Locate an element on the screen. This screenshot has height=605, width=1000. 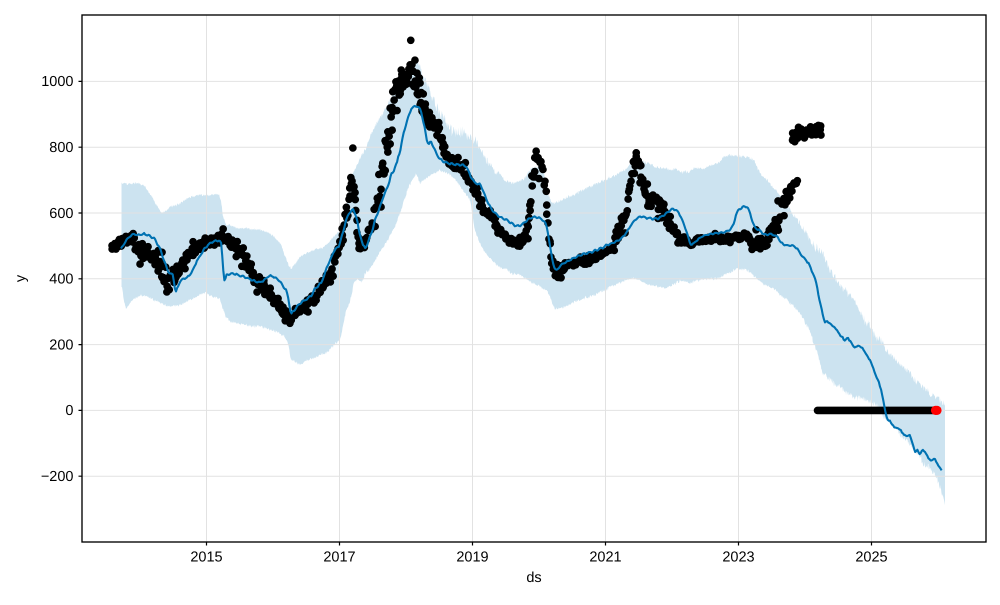
svg-text: y is located at coordinates (21, 278).